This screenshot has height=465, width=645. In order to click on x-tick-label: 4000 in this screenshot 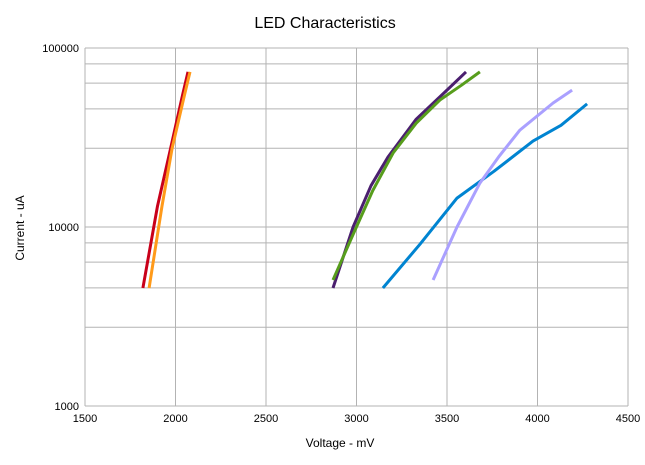, I will do `click(537, 419)`.